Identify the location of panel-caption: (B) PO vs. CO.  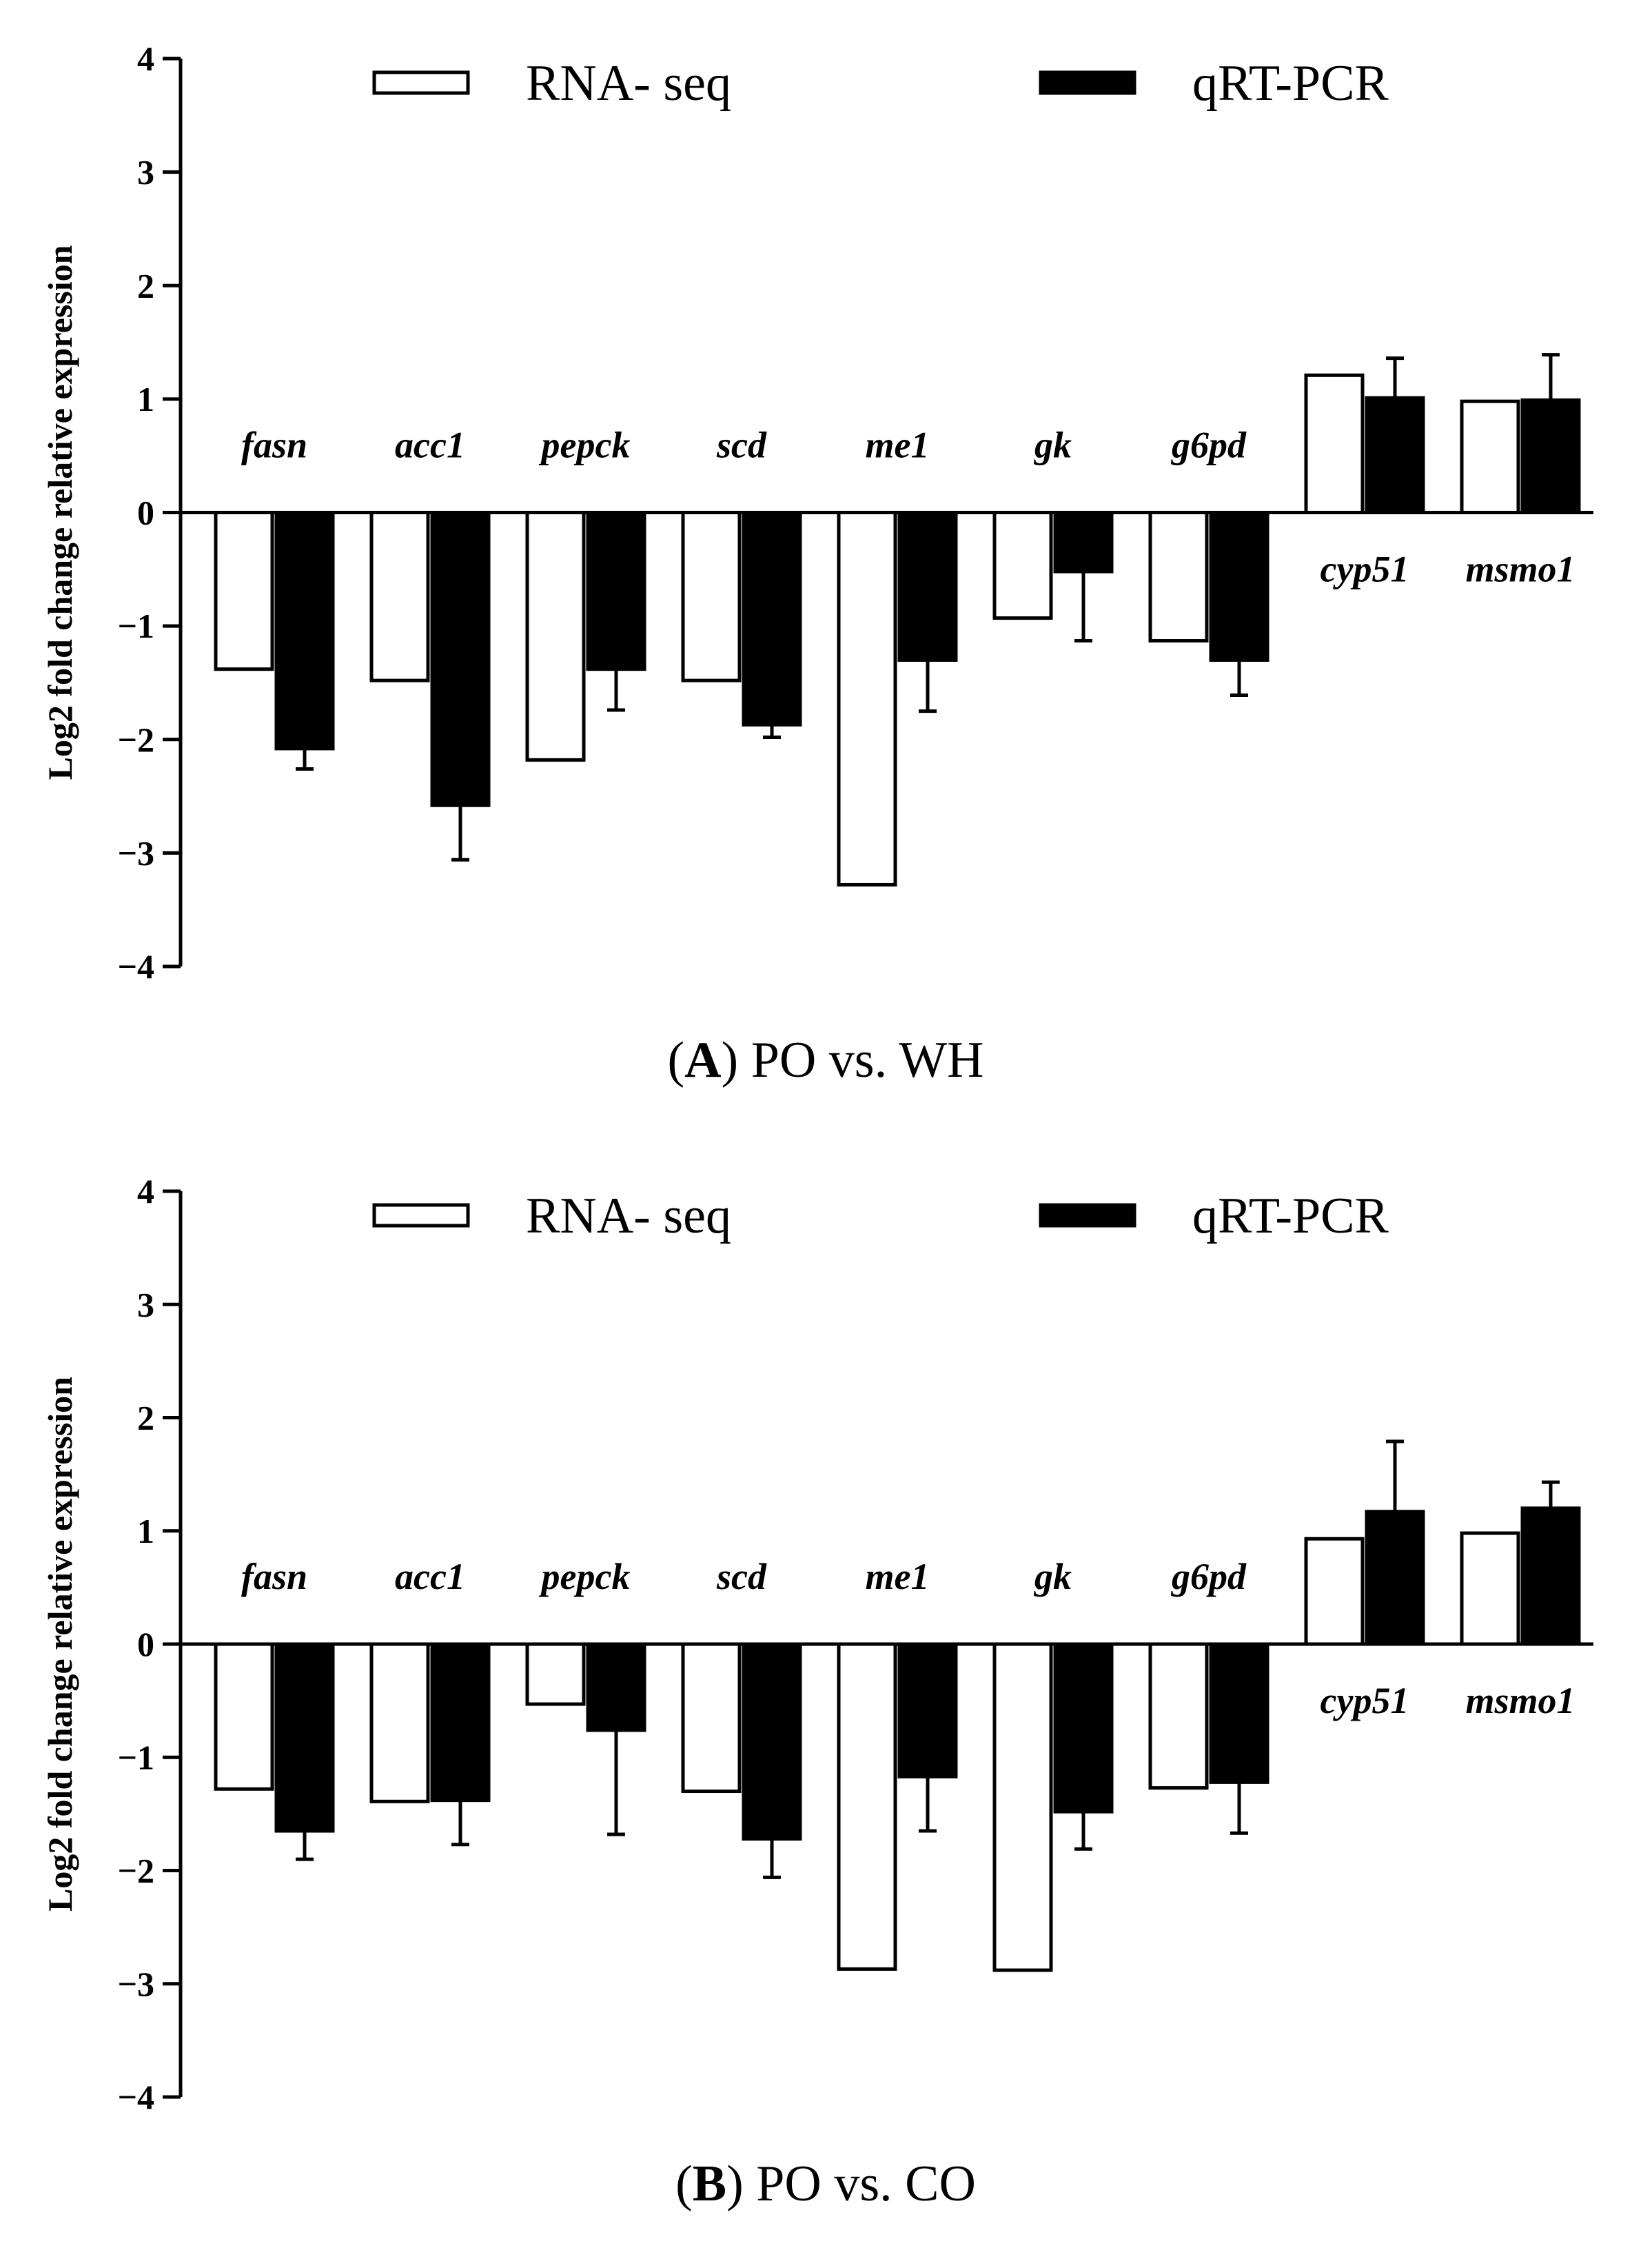
(826, 2184).